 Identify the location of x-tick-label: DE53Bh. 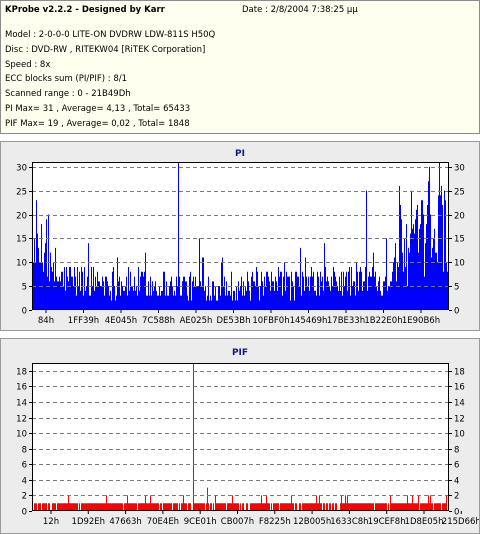
(234, 321).